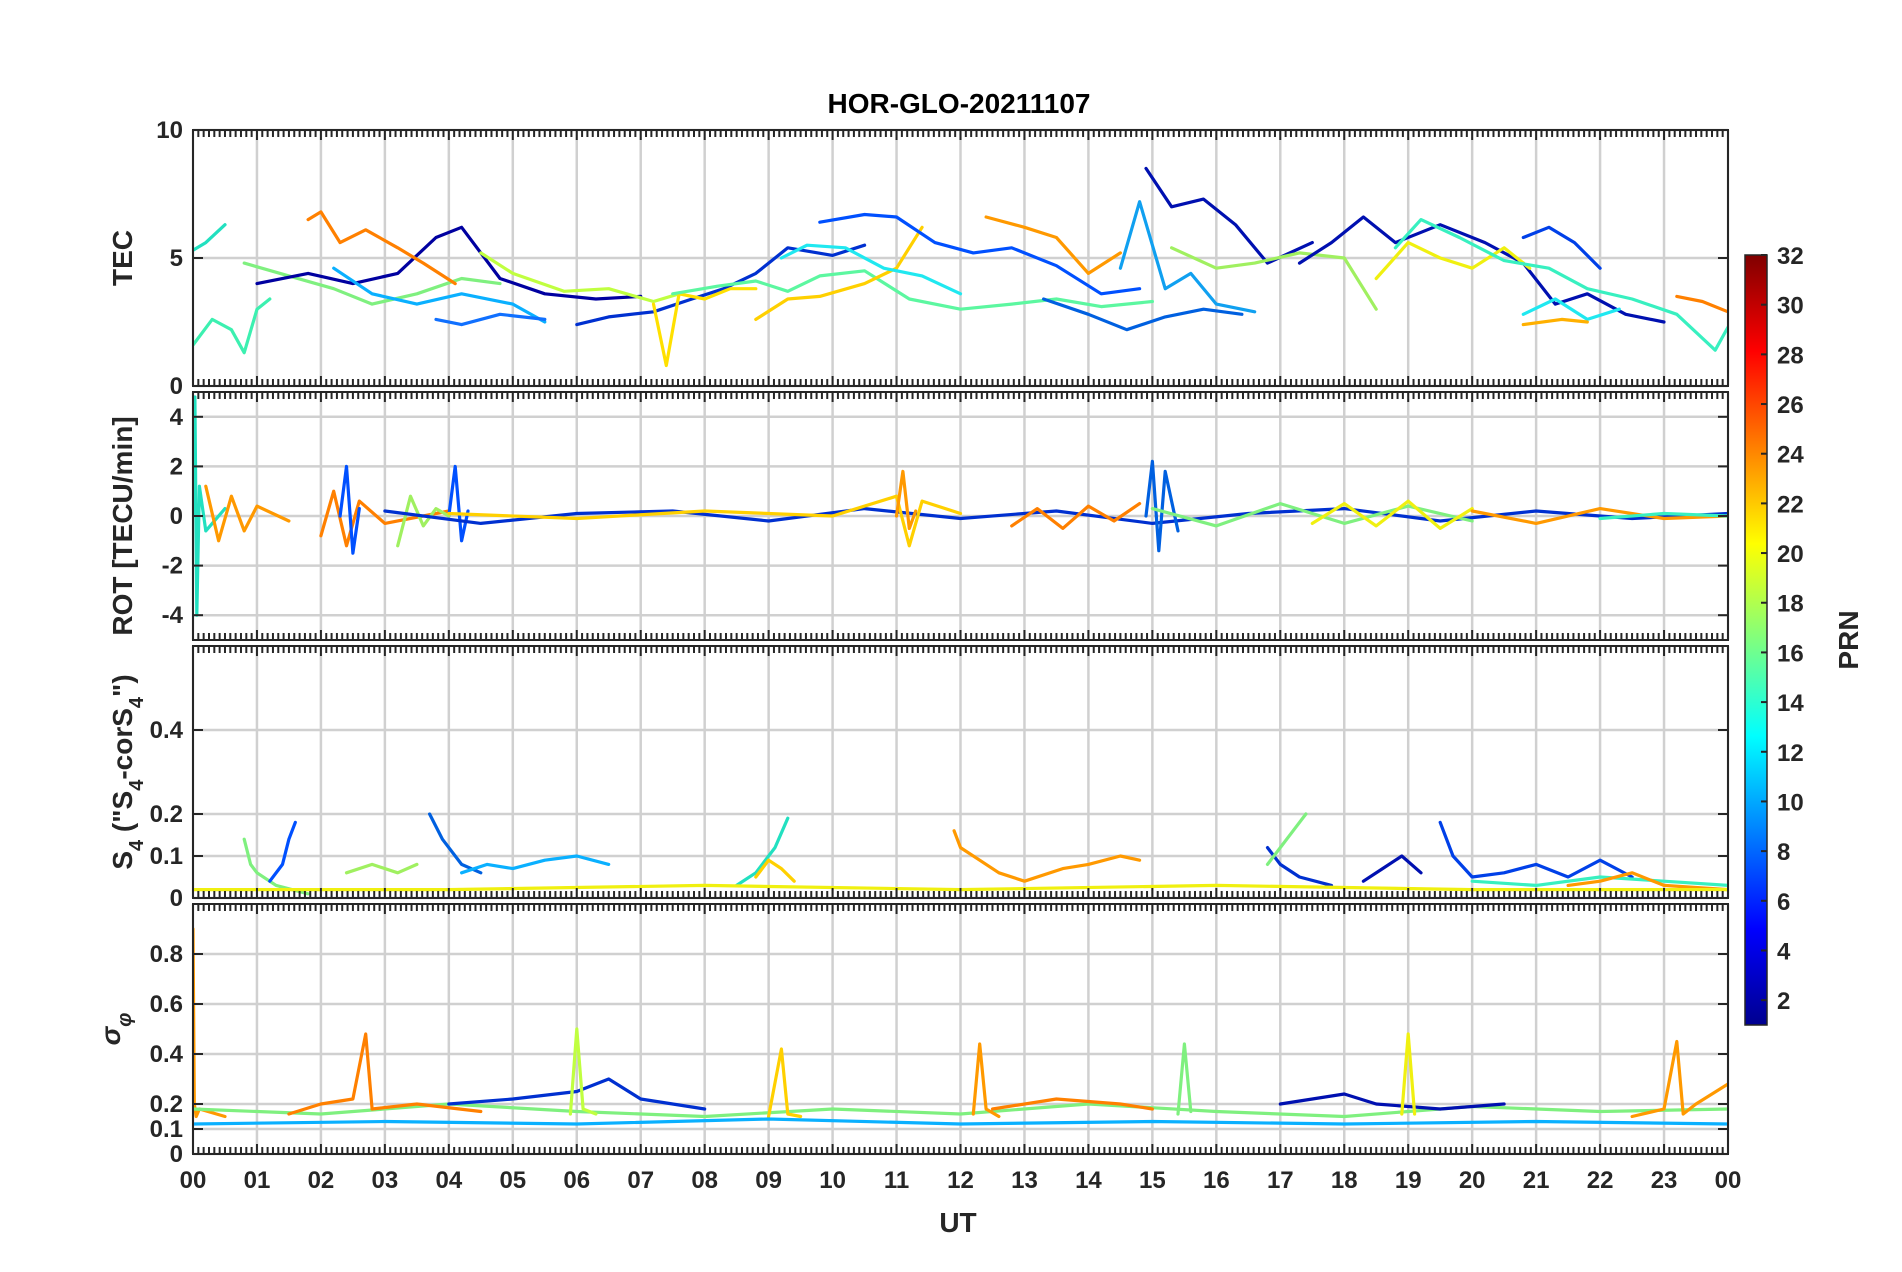 The height and width of the screenshot is (1272, 1902). Describe the element at coordinates (1408, 1180) in the screenshot. I see `x-tick-label: 19` at that location.